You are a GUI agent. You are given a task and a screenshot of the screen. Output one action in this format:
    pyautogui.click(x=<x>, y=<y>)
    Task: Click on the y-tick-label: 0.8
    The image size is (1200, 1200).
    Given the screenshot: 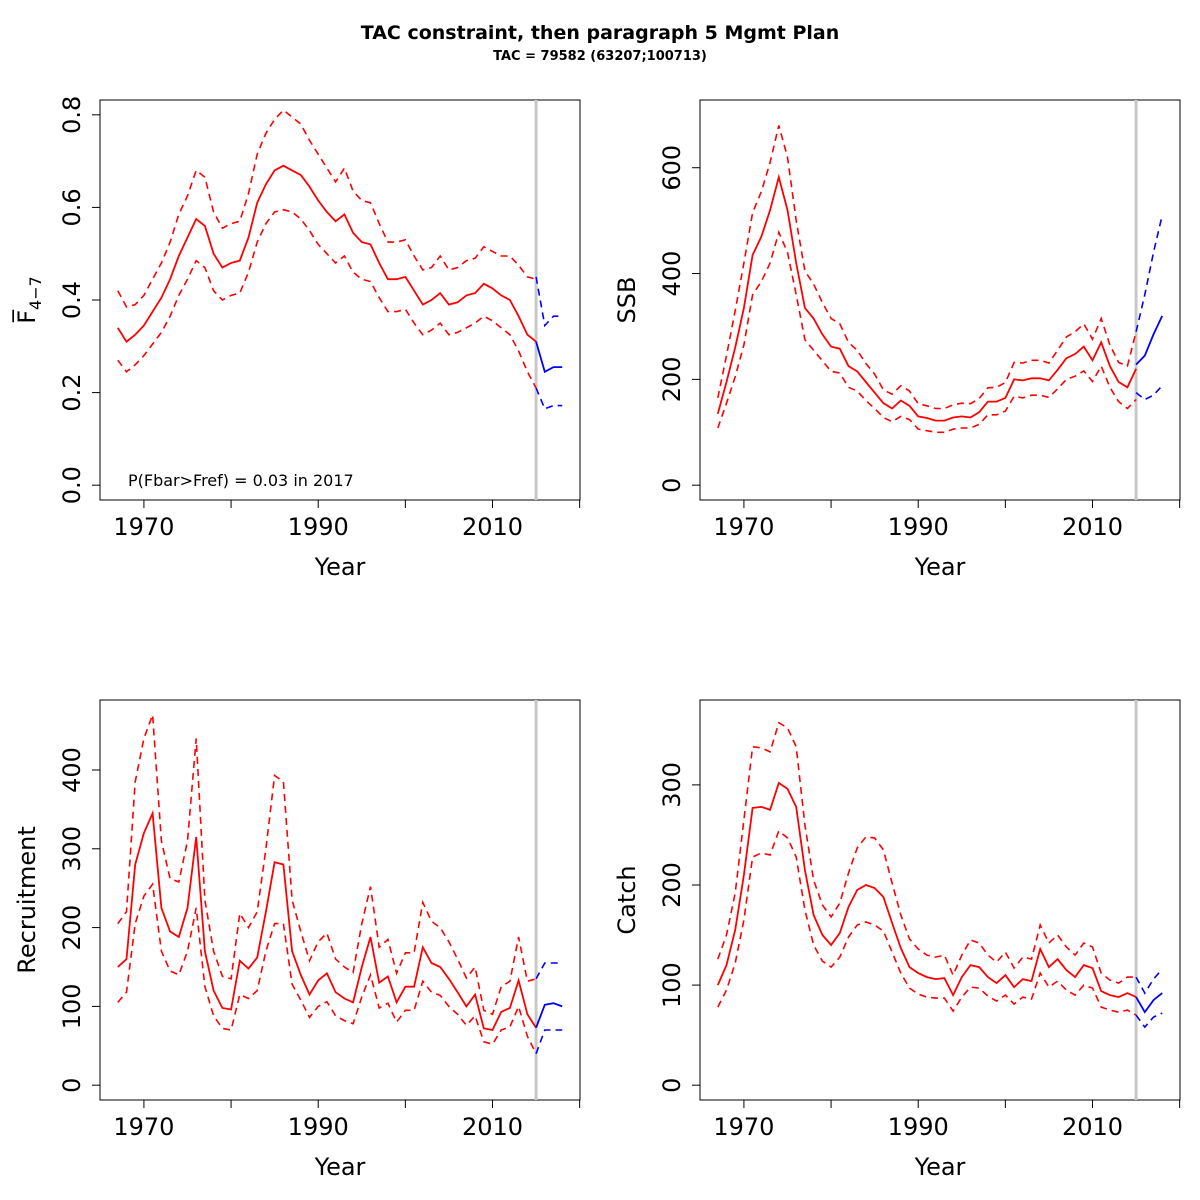 What is the action you would take?
    pyautogui.click(x=72, y=115)
    